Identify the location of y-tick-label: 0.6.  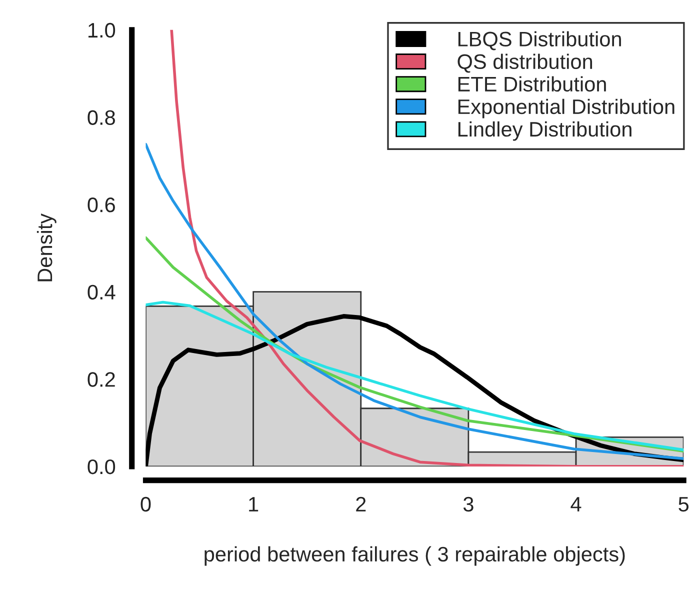
(101, 205).